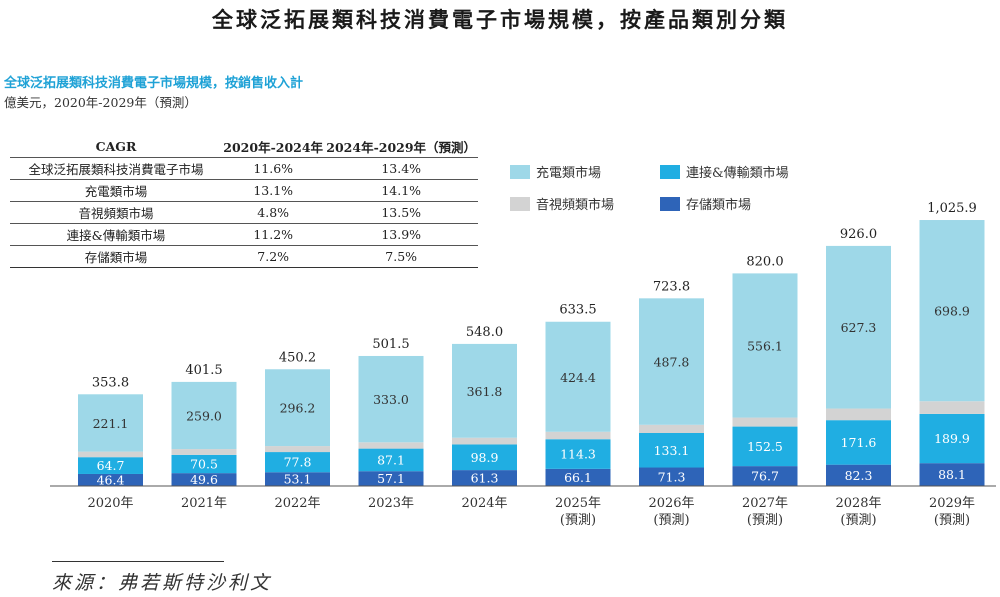 The image size is (1000, 597). I want to click on legend-item-connectivity: 連接&傳輸類市場, so click(724, 171).